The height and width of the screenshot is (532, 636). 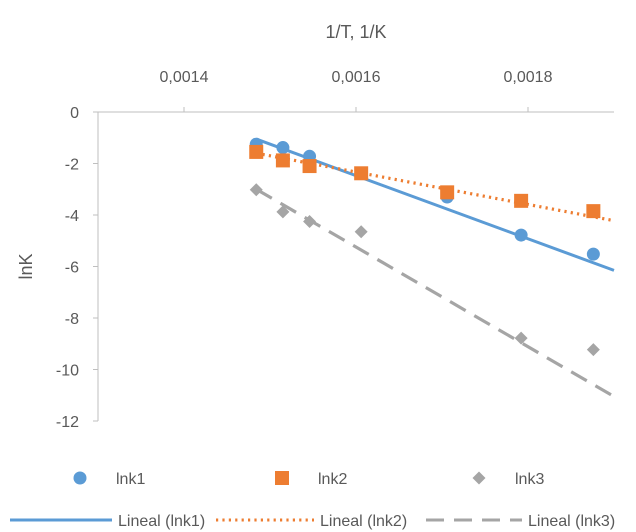 What do you see at coordinates (529, 479) in the screenshot?
I see `legend-label-lnk3: lnk3` at bounding box center [529, 479].